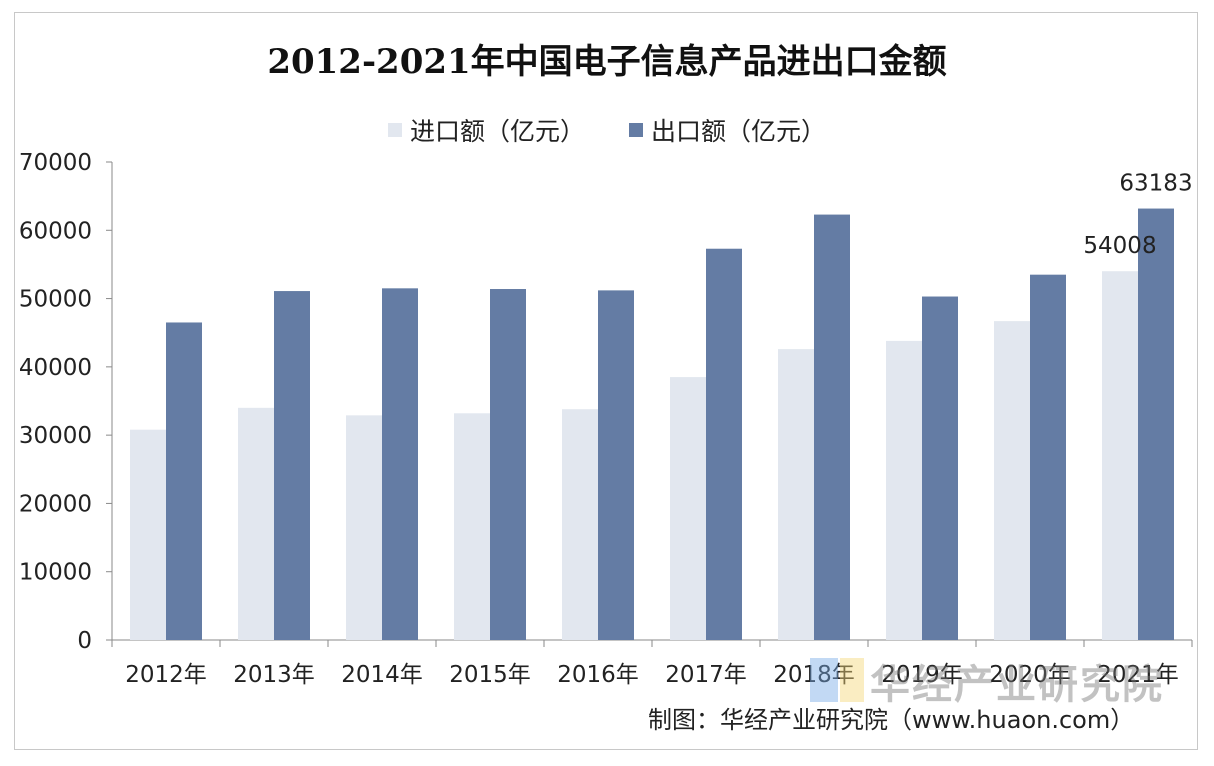 The height and width of the screenshot is (766, 1214). Describe the element at coordinates (922, 675) in the screenshot. I see `x-tick-label: 2019年` at that location.